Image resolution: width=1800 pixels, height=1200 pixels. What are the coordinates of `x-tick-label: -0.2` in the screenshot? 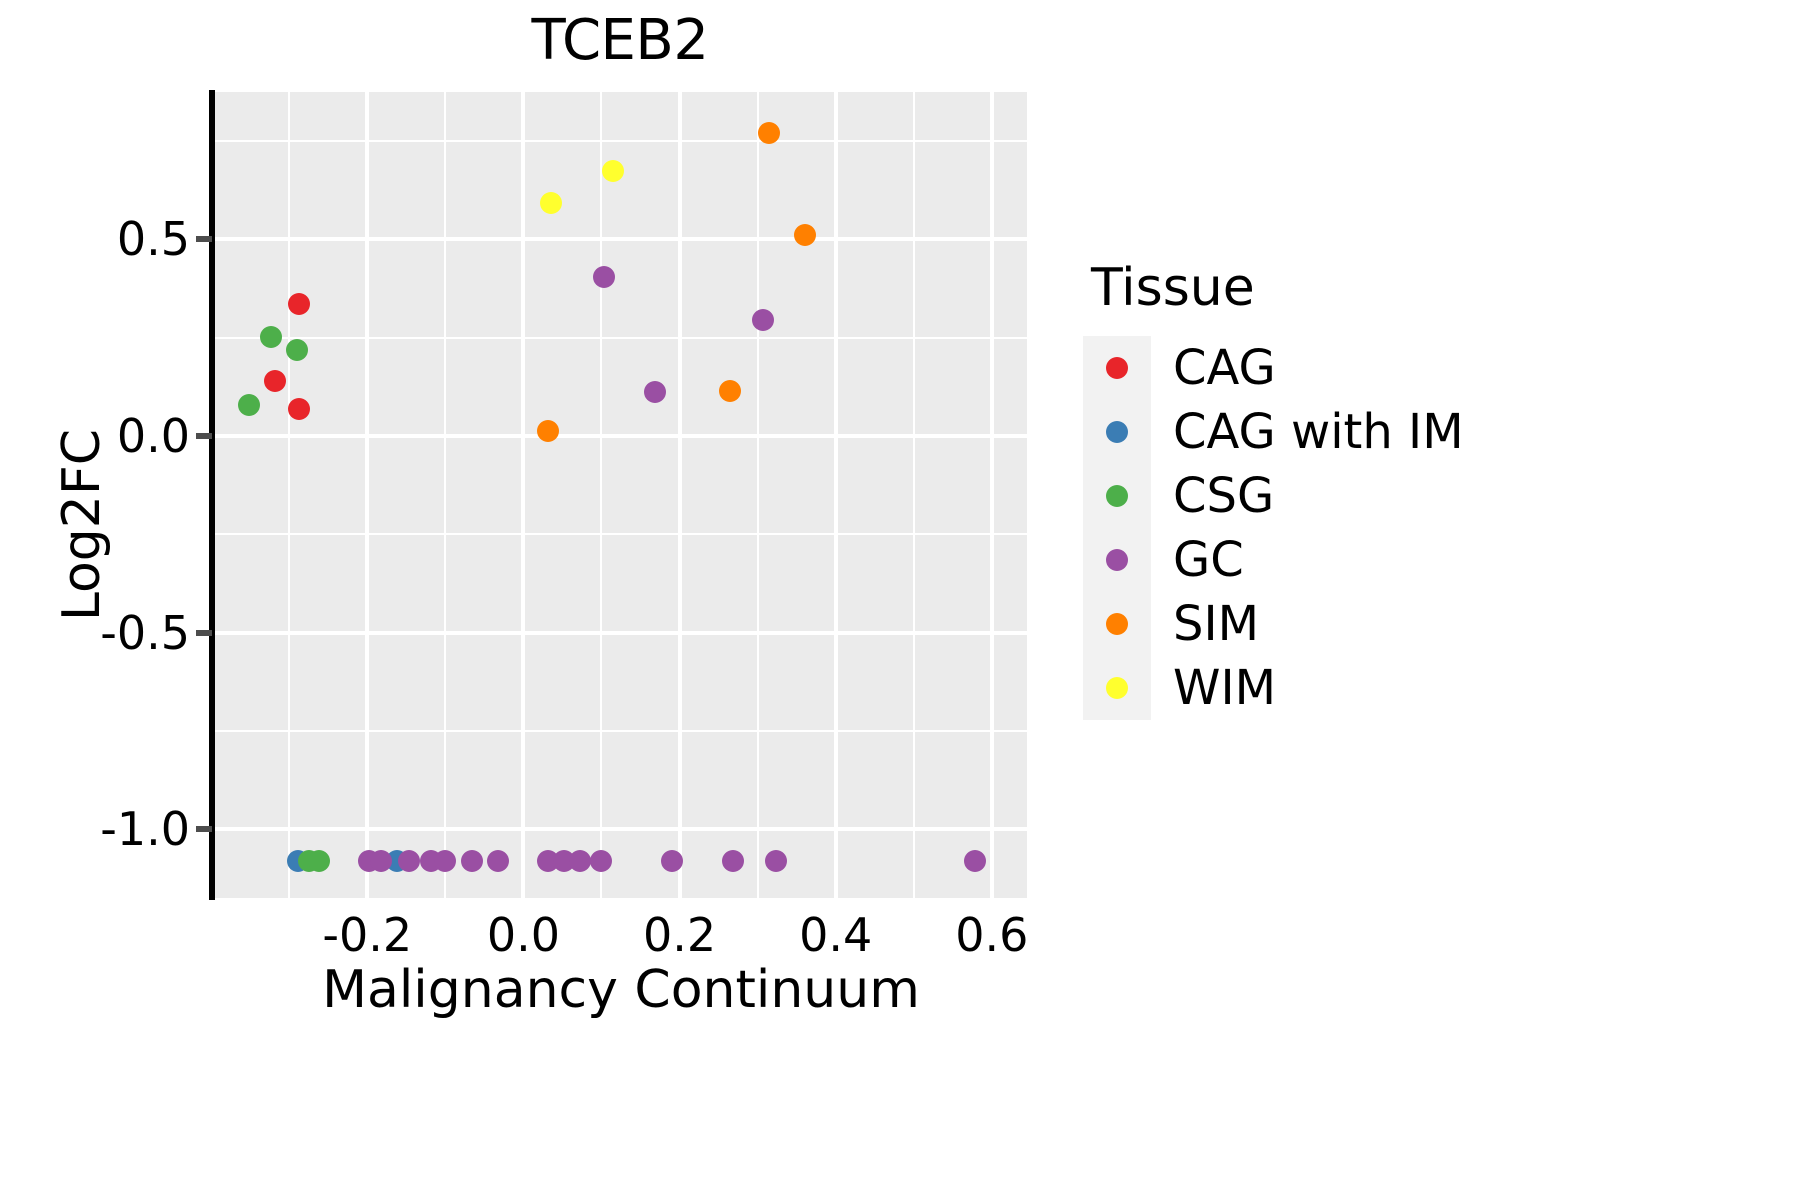 It's located at (367, 935).